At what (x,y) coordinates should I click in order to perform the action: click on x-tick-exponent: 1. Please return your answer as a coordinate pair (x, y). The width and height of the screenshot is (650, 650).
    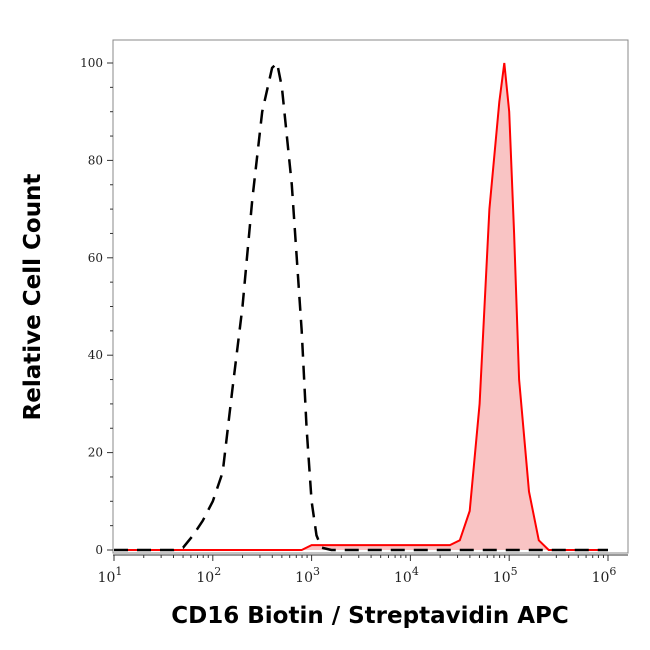
    Looking at the image, I should click on (118, 571).